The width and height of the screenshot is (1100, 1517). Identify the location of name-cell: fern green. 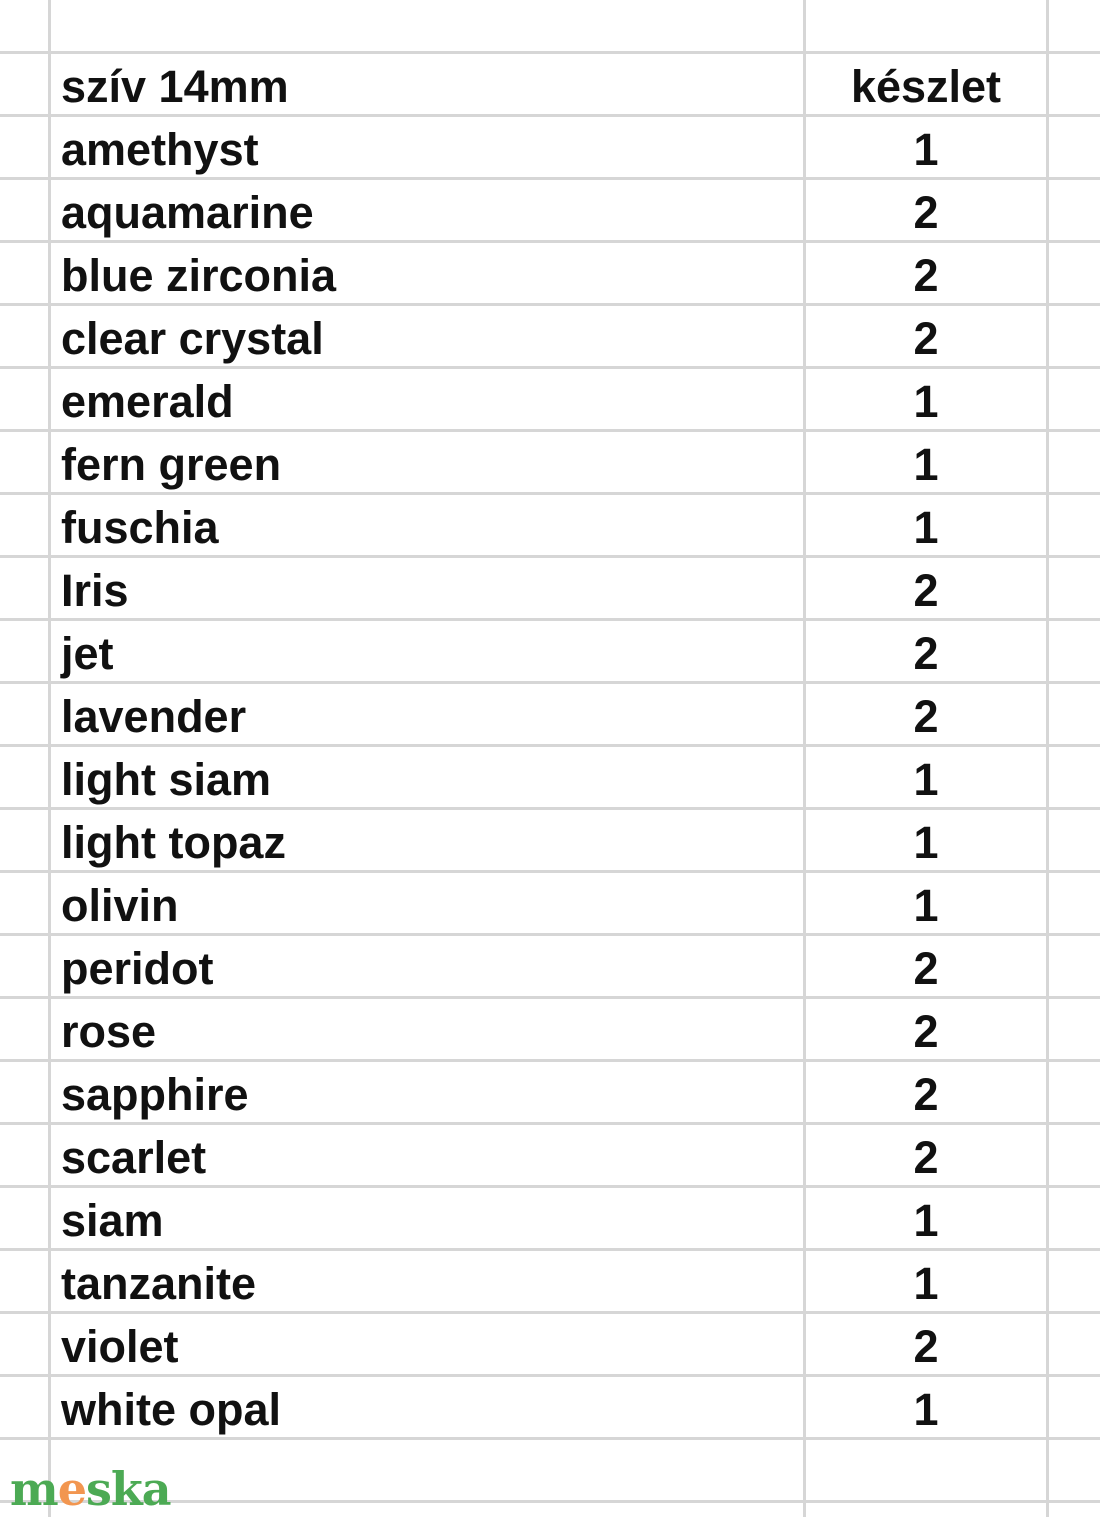
(171, 464).